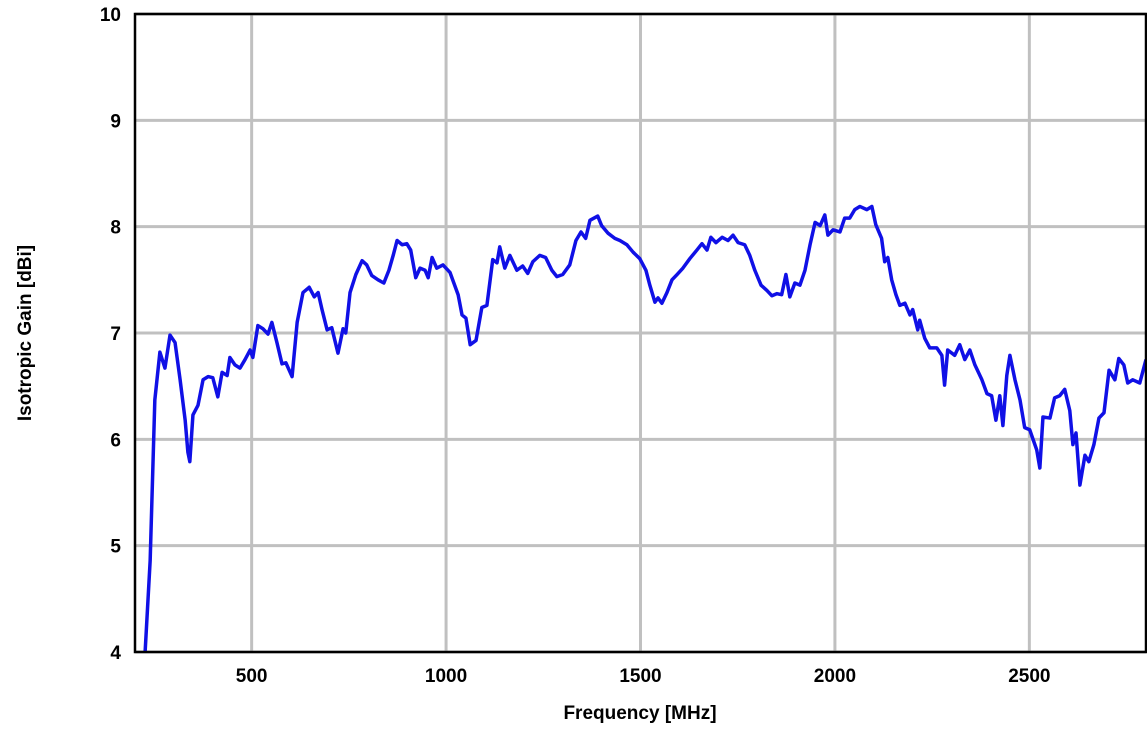 This screenshot has width=1147, height=738. I want to click on y-tick-label: 8, so click(115, 228).